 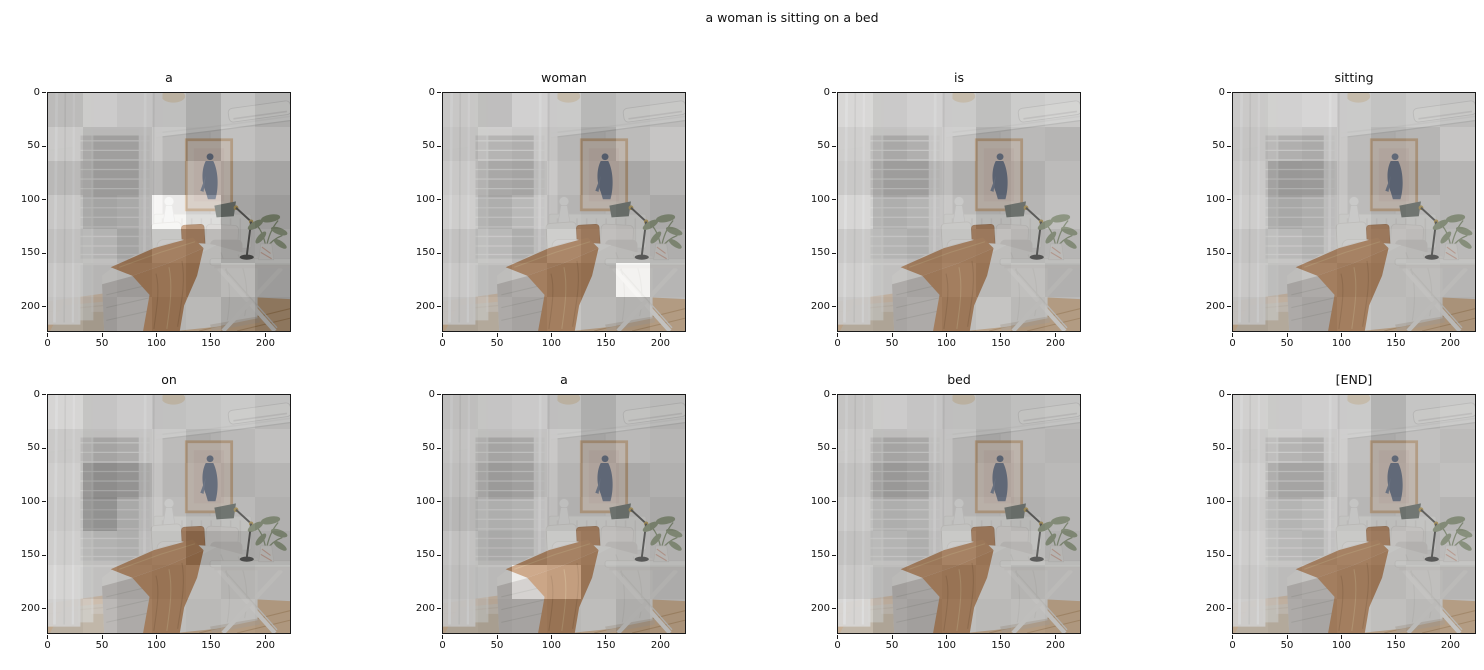 What do you see at coordinates (1342, 284) in the screenshot?
I see `throw-blanket` at bounding box center [1342, 284].